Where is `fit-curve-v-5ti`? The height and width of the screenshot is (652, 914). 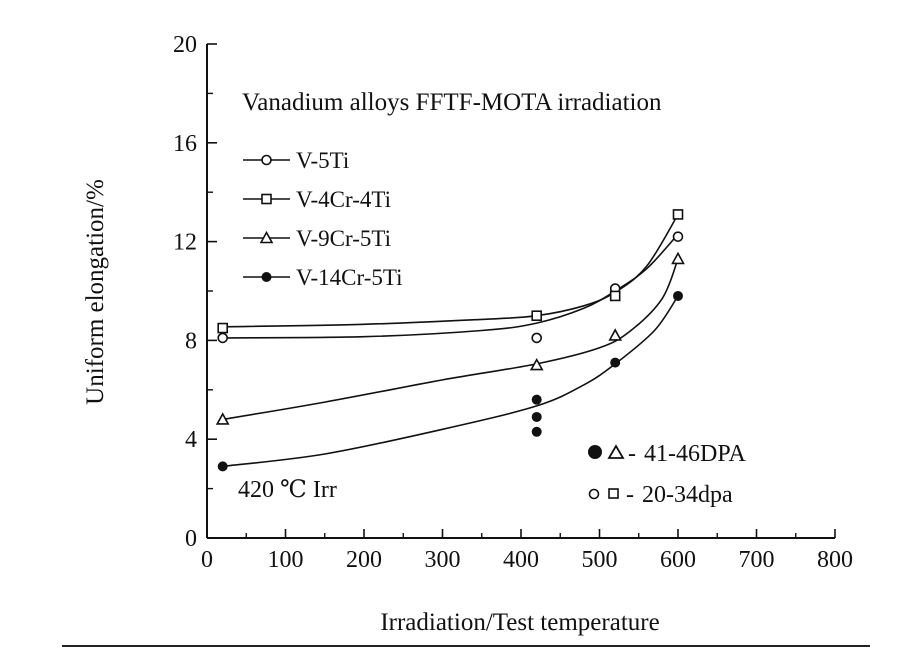 fit-curve-v-5ti is located at coordinates (450, 286).